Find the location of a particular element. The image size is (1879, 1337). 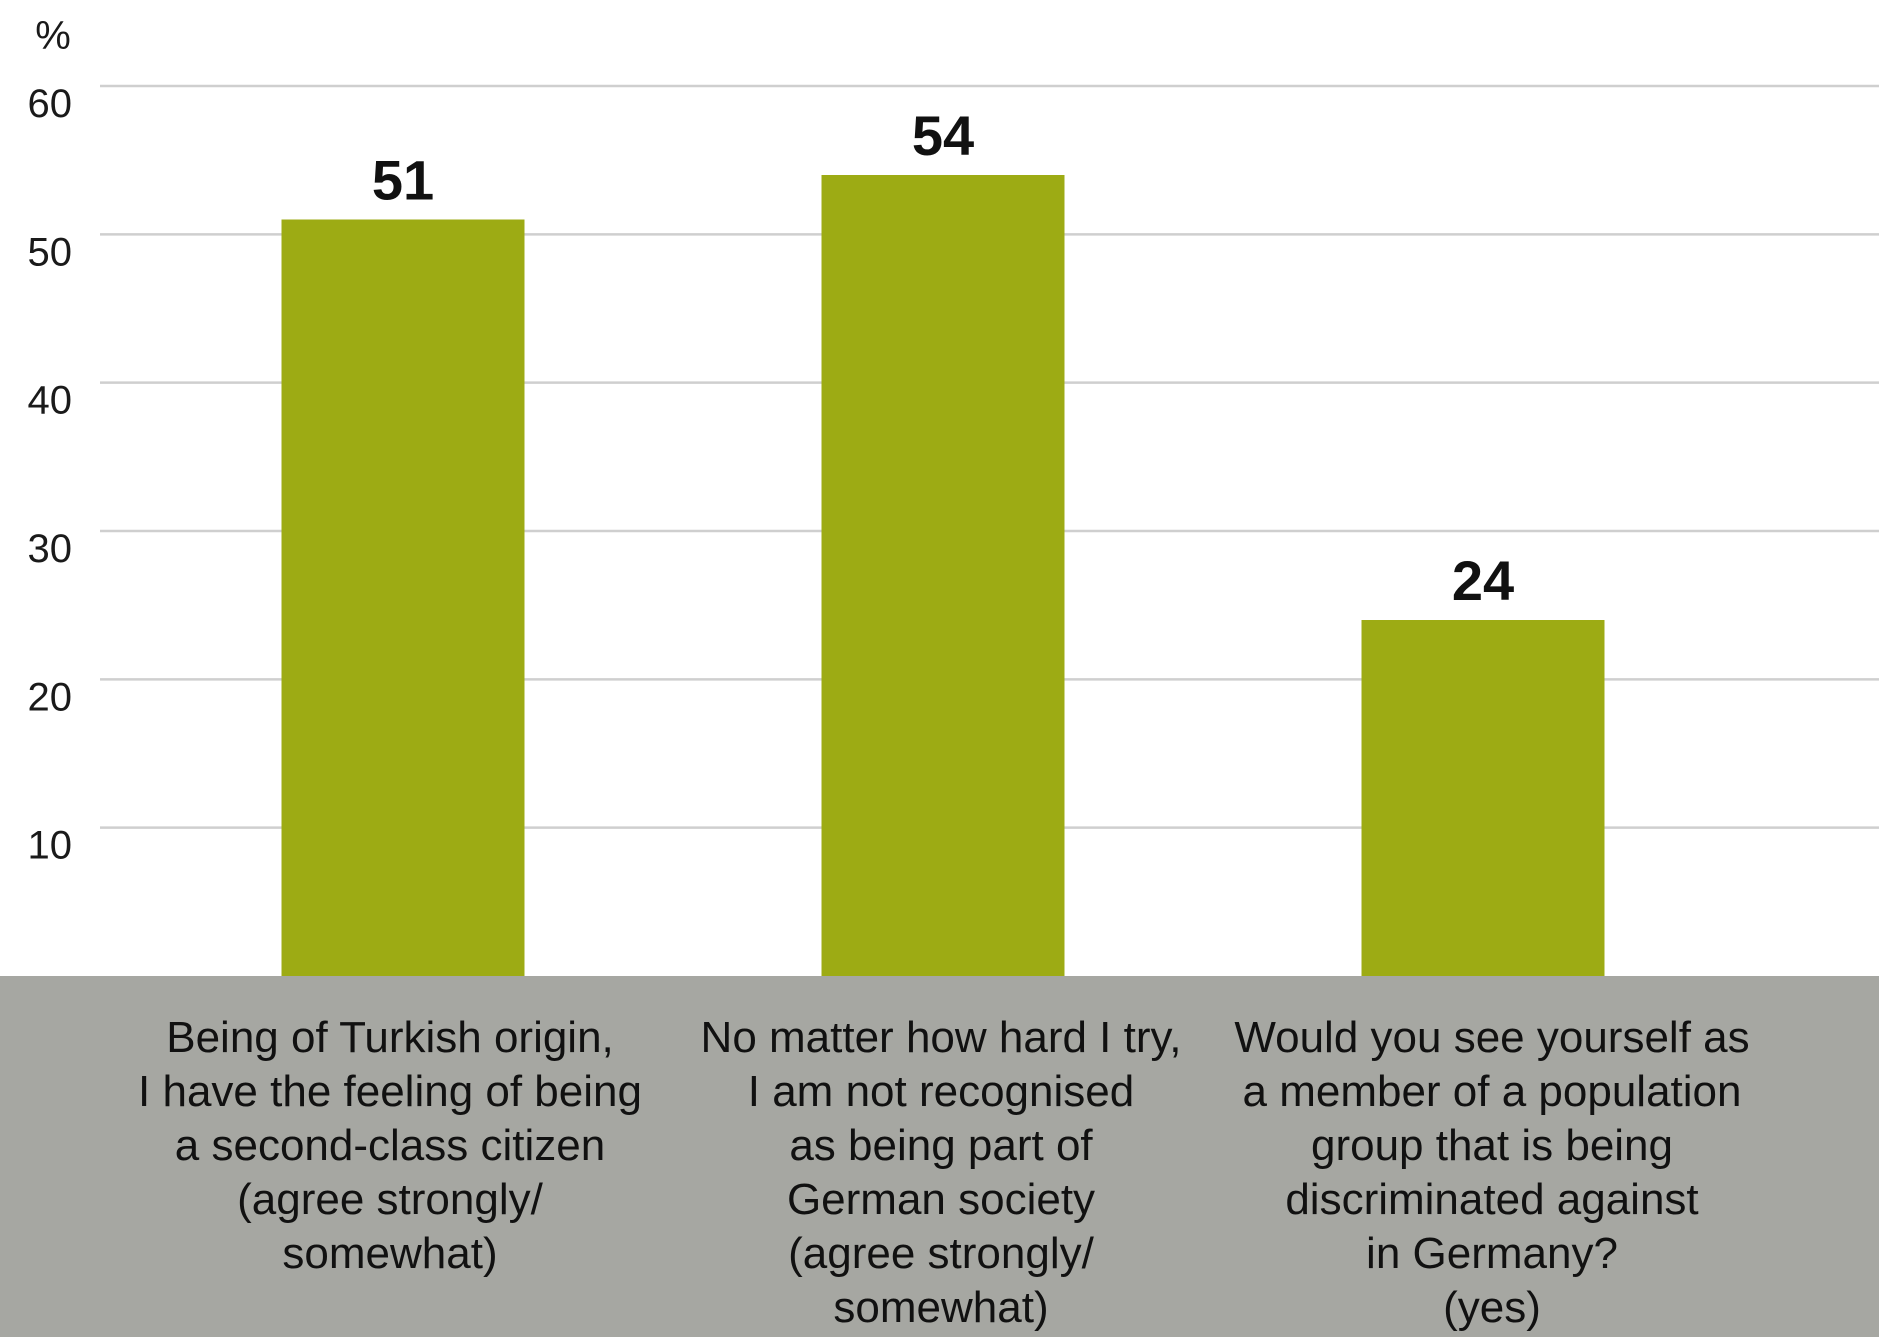

y-tick-label: 40 is located at coordinates (50, 401).